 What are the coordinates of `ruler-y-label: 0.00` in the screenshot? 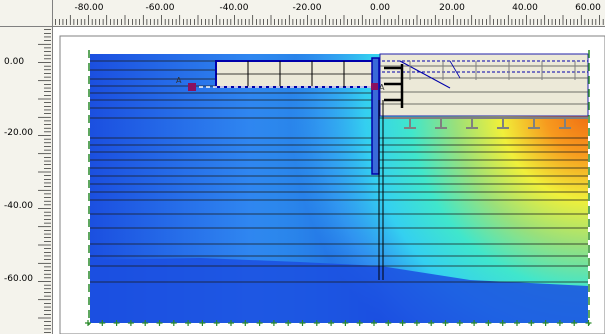 It's located at (14, 62).